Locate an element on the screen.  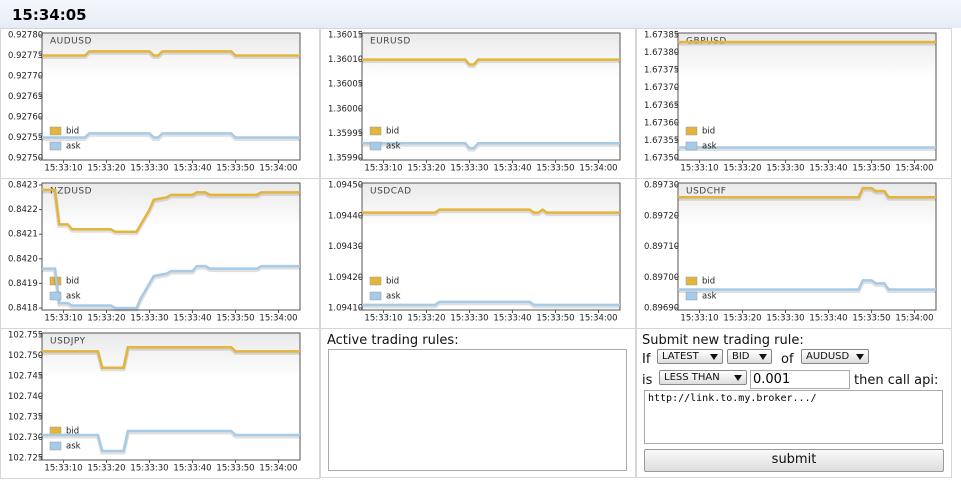
y-tick-label: 1.67375 is located at coordinates (661, 71).